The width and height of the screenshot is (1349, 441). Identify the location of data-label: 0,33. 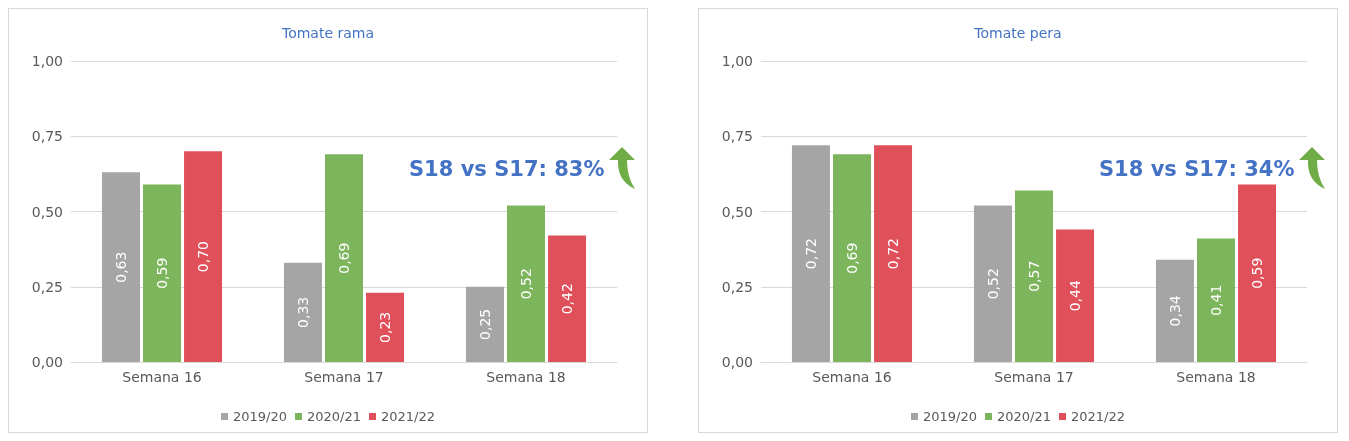
(302, 312).